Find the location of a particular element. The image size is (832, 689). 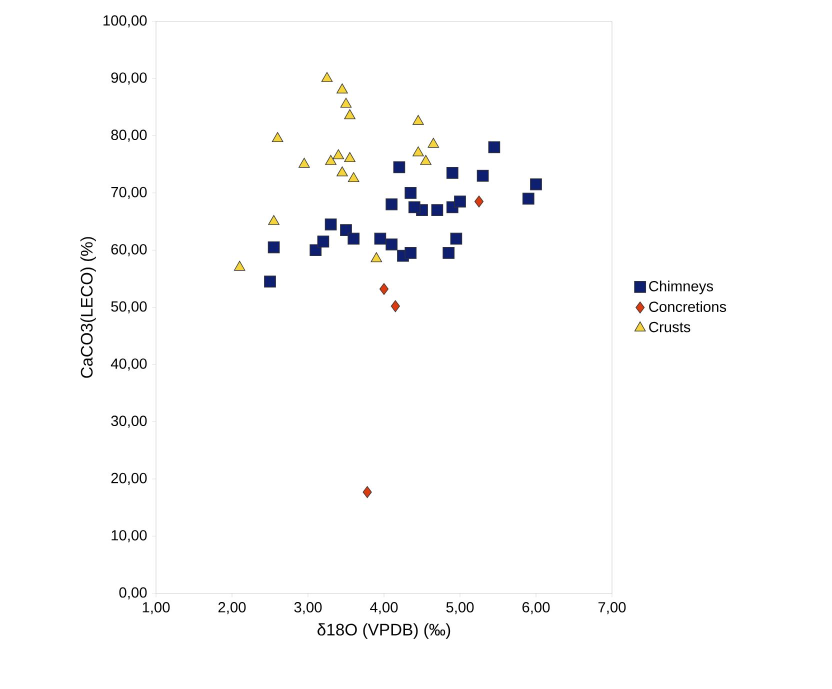

legend-label: Concretions is located at coordinates (687, 306).